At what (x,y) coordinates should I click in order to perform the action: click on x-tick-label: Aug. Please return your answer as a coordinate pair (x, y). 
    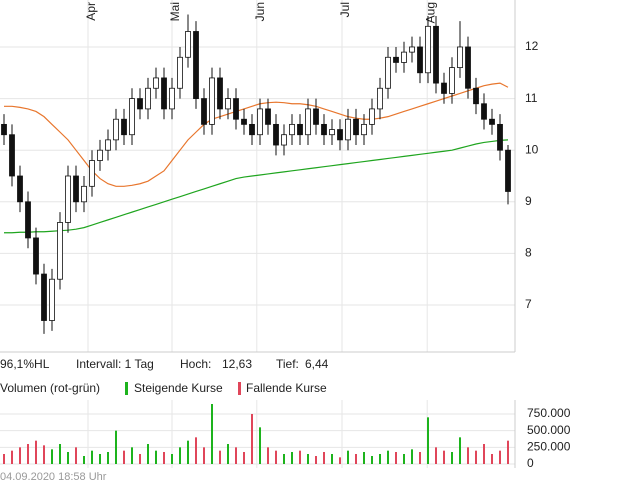
    Looking at the image, I should click on (430, 12).